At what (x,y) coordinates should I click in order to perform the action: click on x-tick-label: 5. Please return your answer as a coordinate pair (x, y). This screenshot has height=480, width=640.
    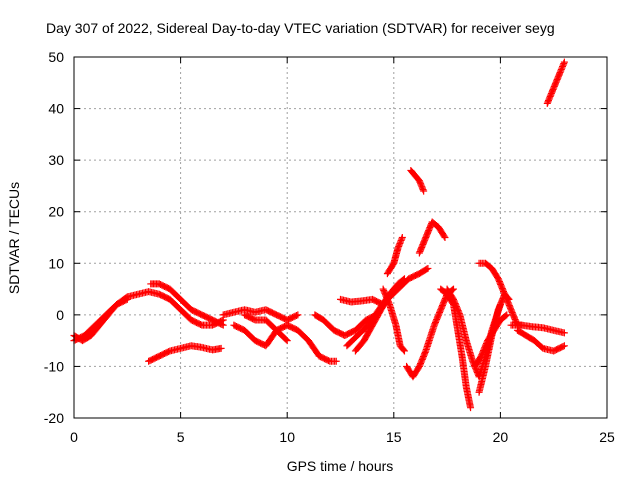
    Looking at the image, I should click on (181, 437).